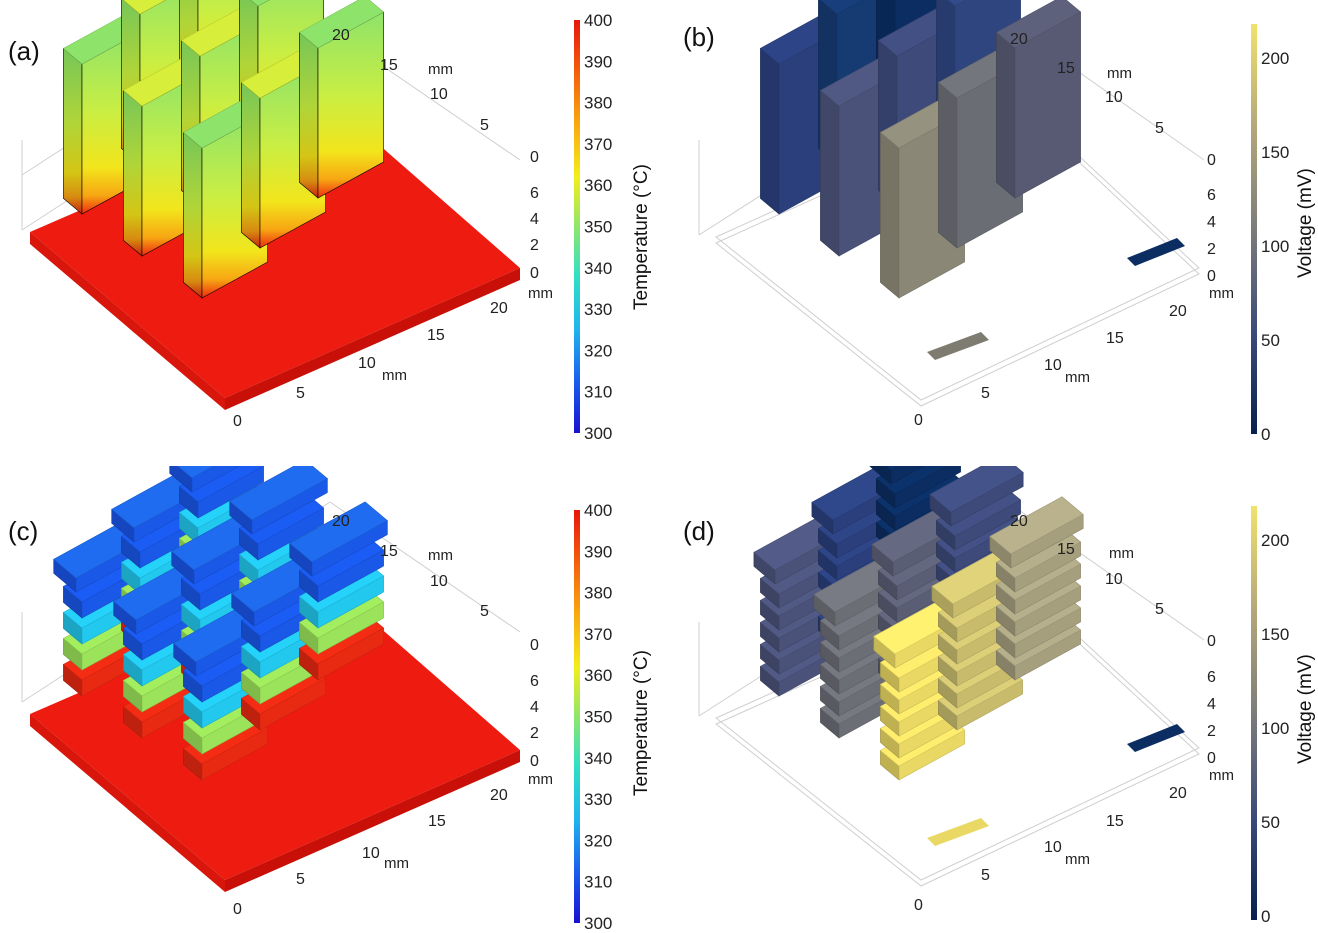 Image resolution: width=1318 pixels, height=933 pixels. I want to click on colorbar-tick-label: 310, so click(598, 882).